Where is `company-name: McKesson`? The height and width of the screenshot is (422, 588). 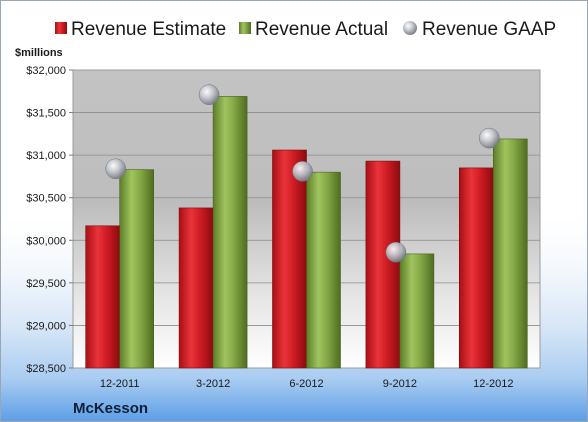
company-name: McKesson is located at coordinates (110, 408).